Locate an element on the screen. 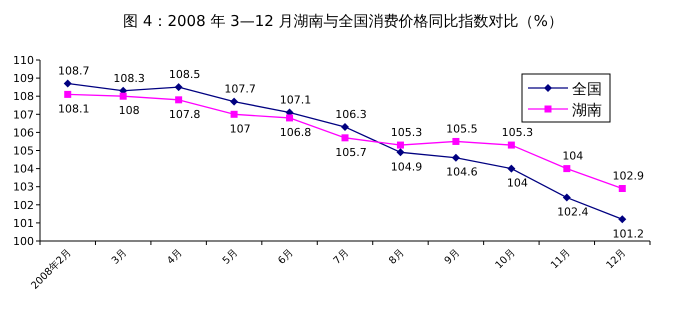 Image resolution: width=686 pixels, height=323 pixels. data-label: 104.6 is located at coordinates (462, 172).